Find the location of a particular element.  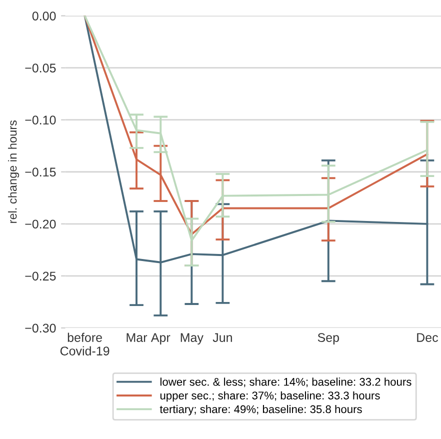

x-tick-label: May is located at coordinates (192, 338).